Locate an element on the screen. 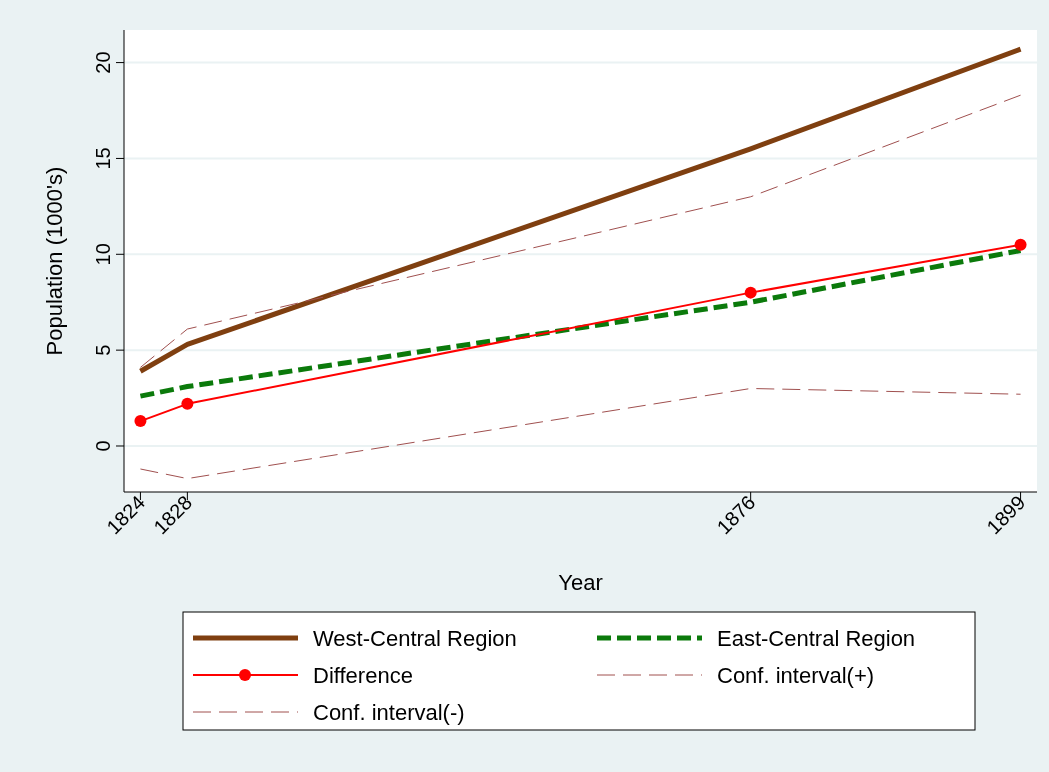 The image size is (1049, 772). y-tick-label: 20 is located at coordinates (103, 62).